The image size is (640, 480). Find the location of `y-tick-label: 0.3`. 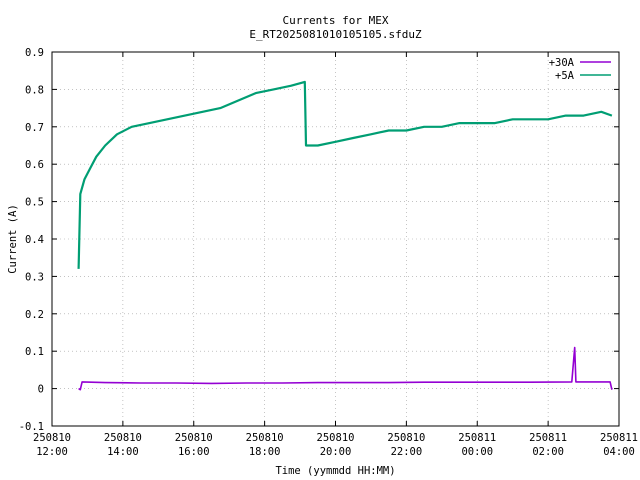

y-tick-label: 0.3 is located at coordinates (34, 277).